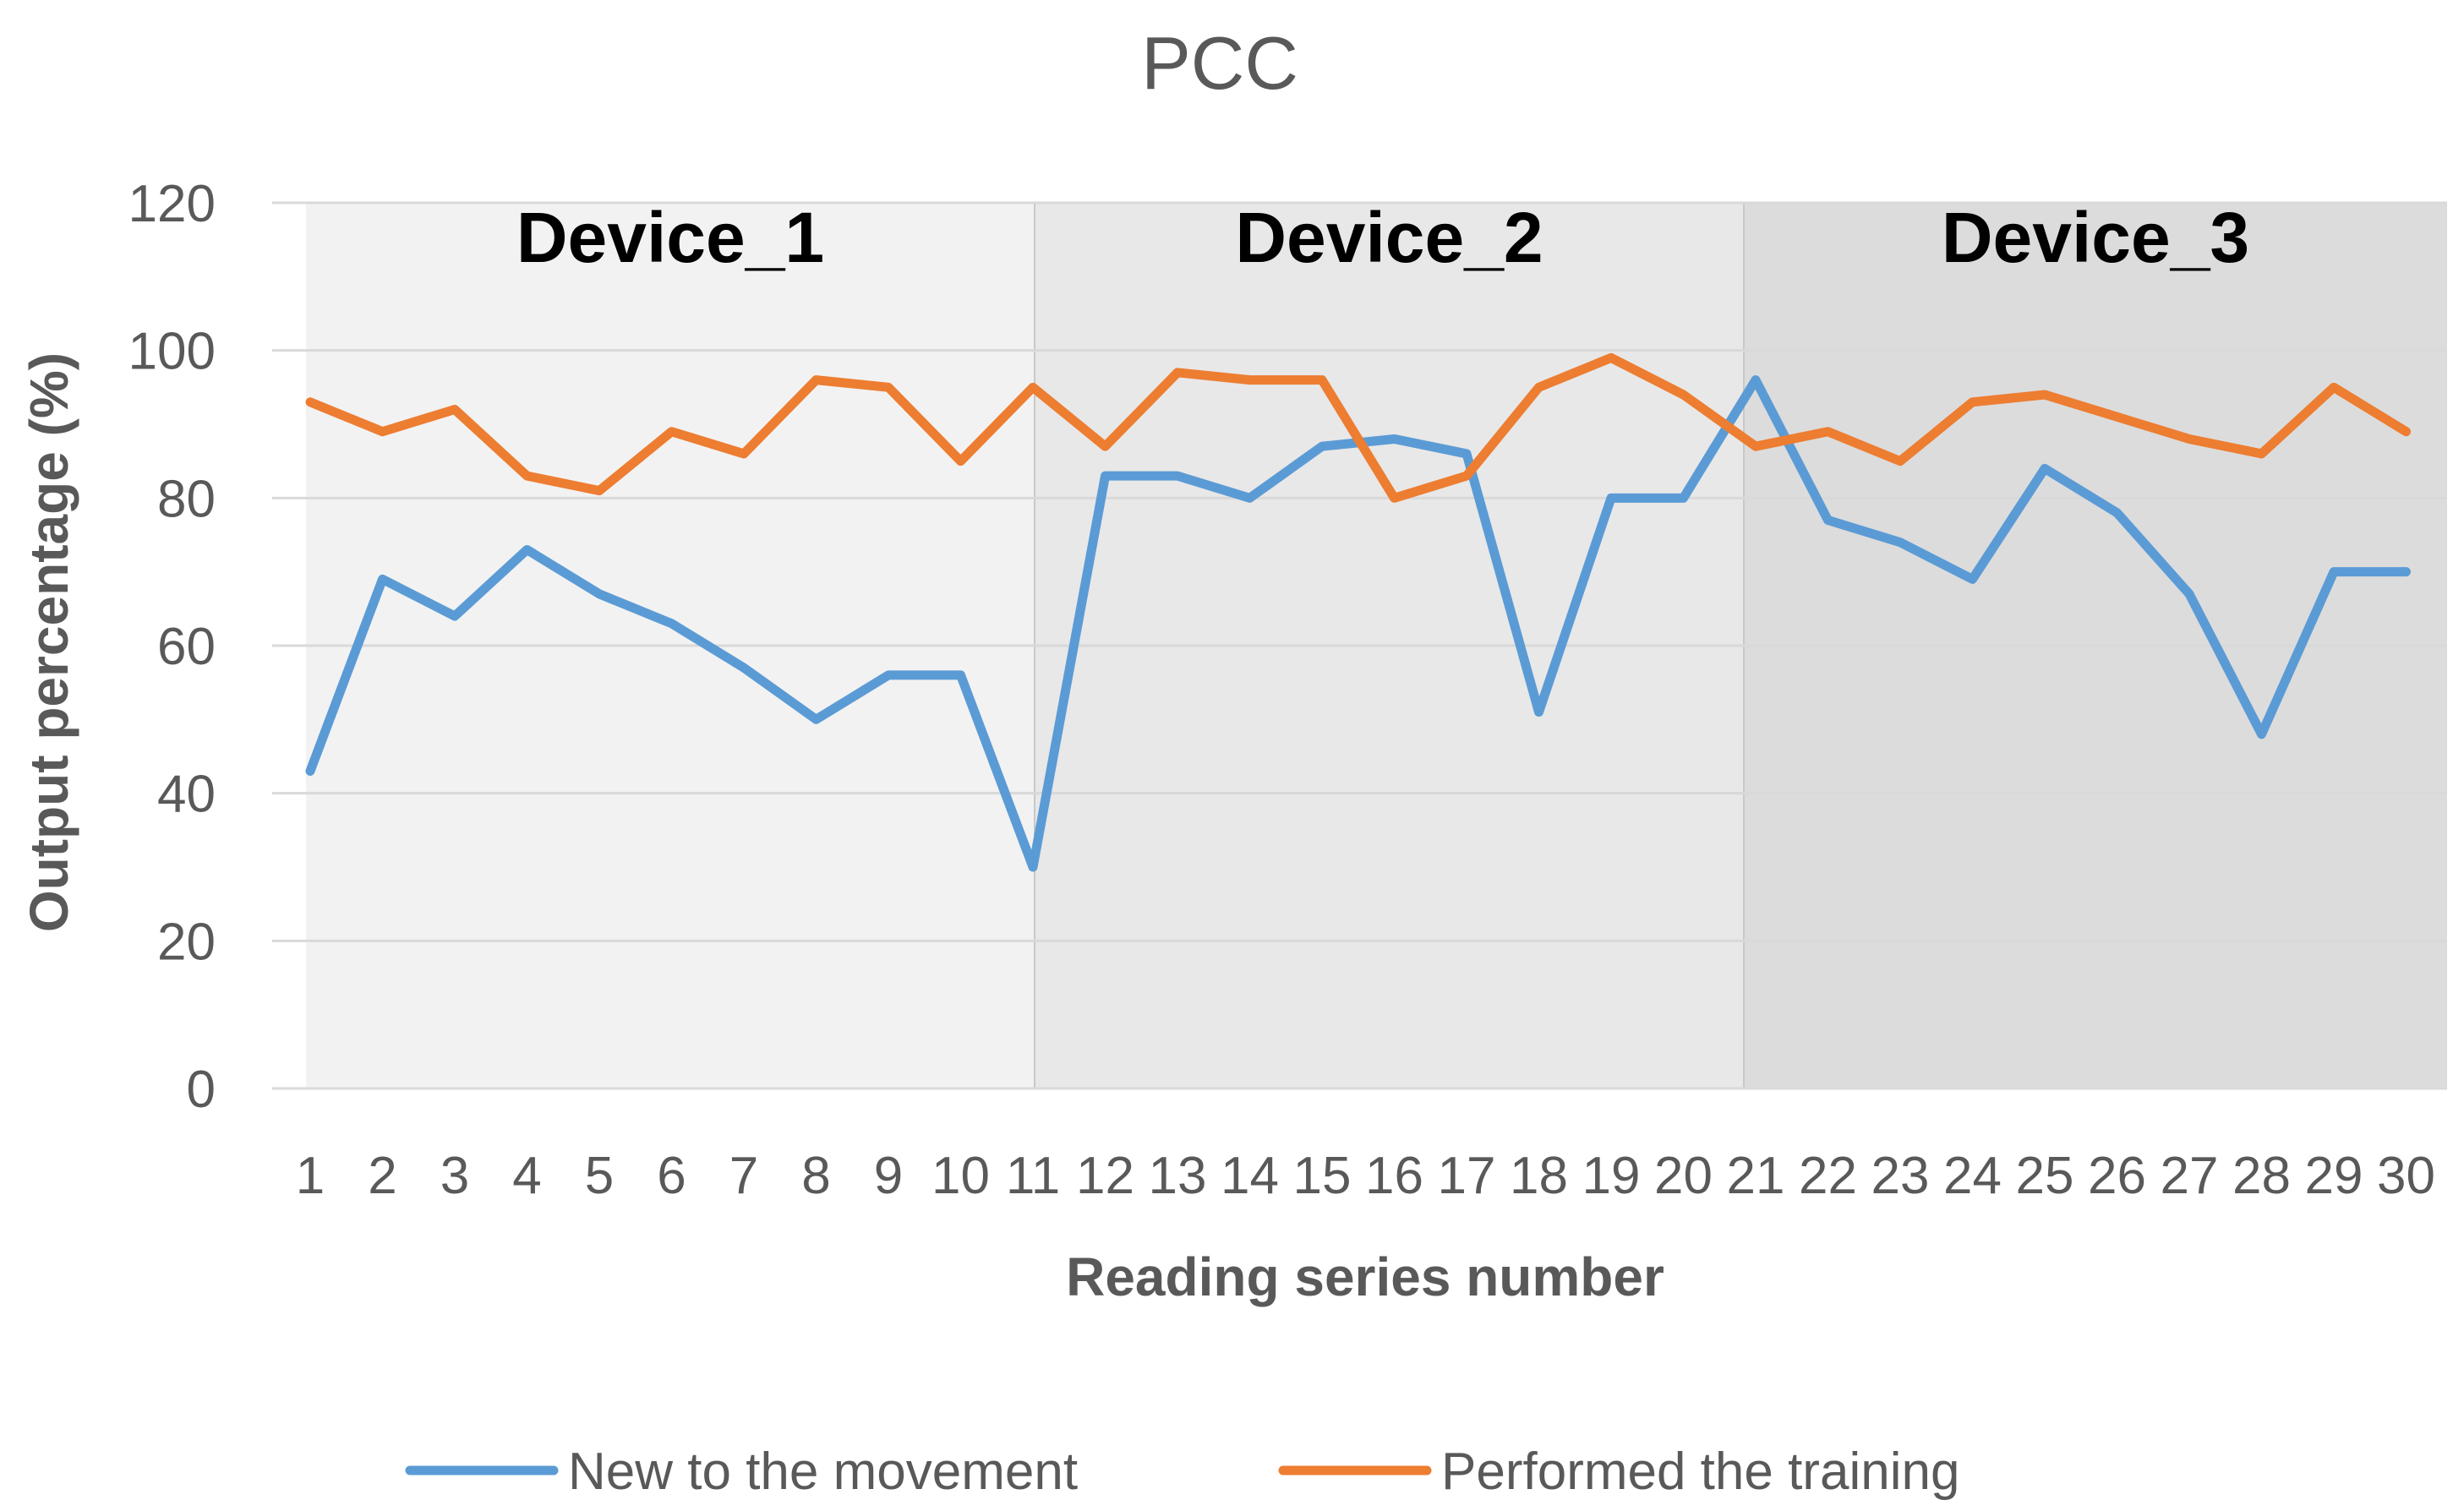 The height and width of the screenshot is (1511, 2464). I want to click on series-line-performed-the-training, so click(1358, 428).